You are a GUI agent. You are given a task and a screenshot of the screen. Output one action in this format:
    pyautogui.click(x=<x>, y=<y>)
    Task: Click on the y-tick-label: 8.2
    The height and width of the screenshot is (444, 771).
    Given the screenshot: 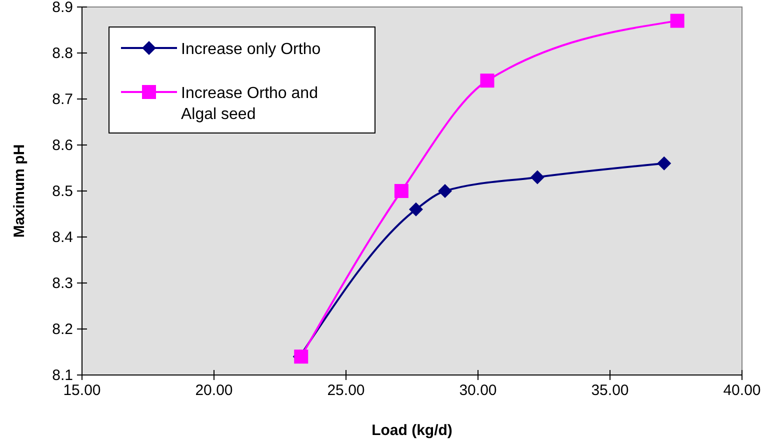 What is the action you would take?
    pyautogui.click(x=62, y=329)
    